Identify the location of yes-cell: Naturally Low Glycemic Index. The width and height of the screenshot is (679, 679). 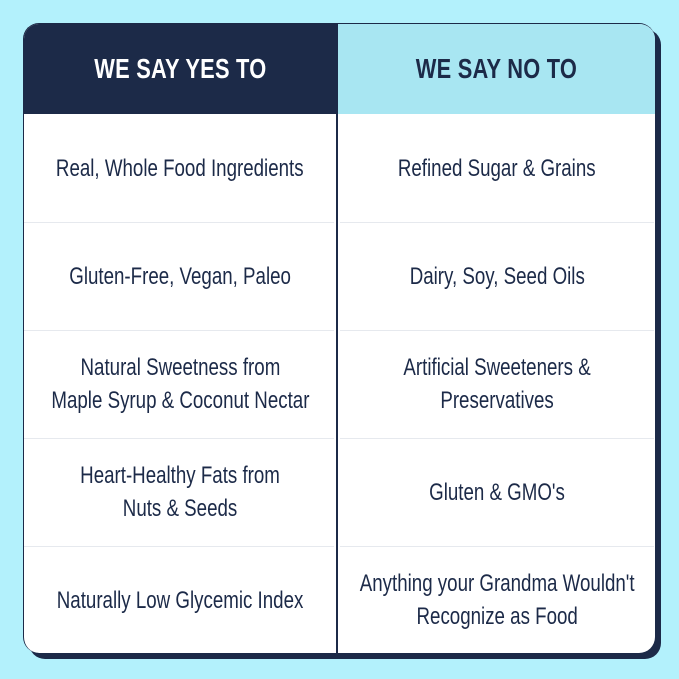
(180, 599).